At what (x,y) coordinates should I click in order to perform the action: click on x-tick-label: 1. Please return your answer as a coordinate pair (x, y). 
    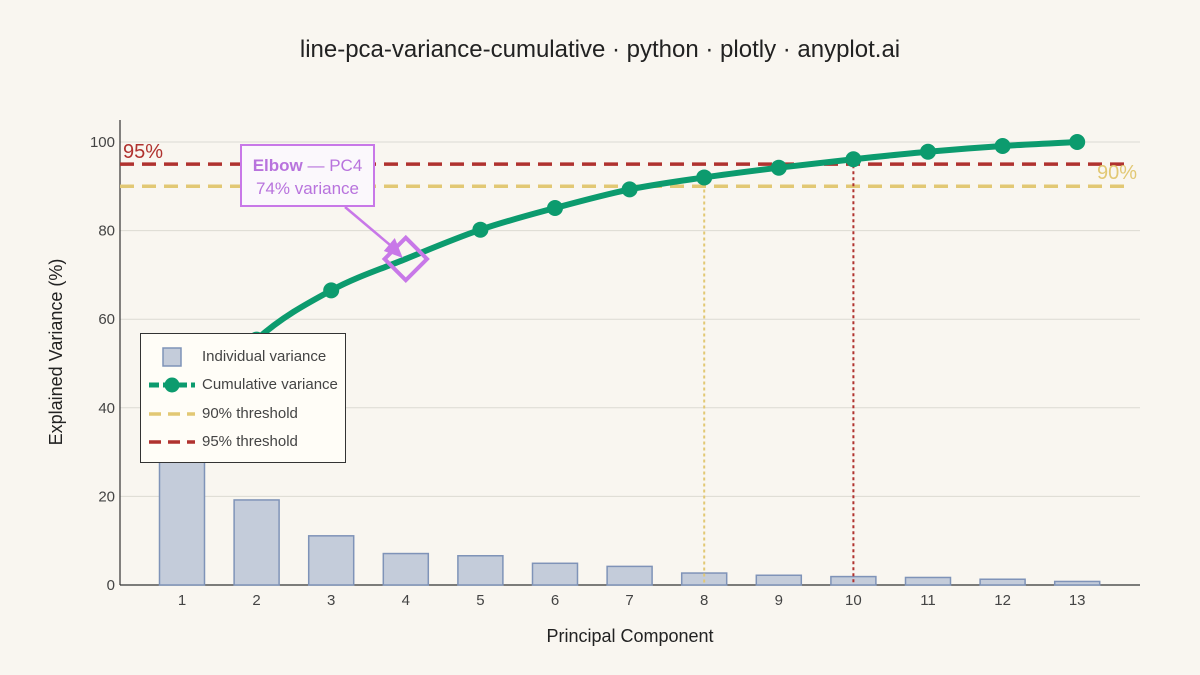
    Looking at the image, I should click on (182, 600).